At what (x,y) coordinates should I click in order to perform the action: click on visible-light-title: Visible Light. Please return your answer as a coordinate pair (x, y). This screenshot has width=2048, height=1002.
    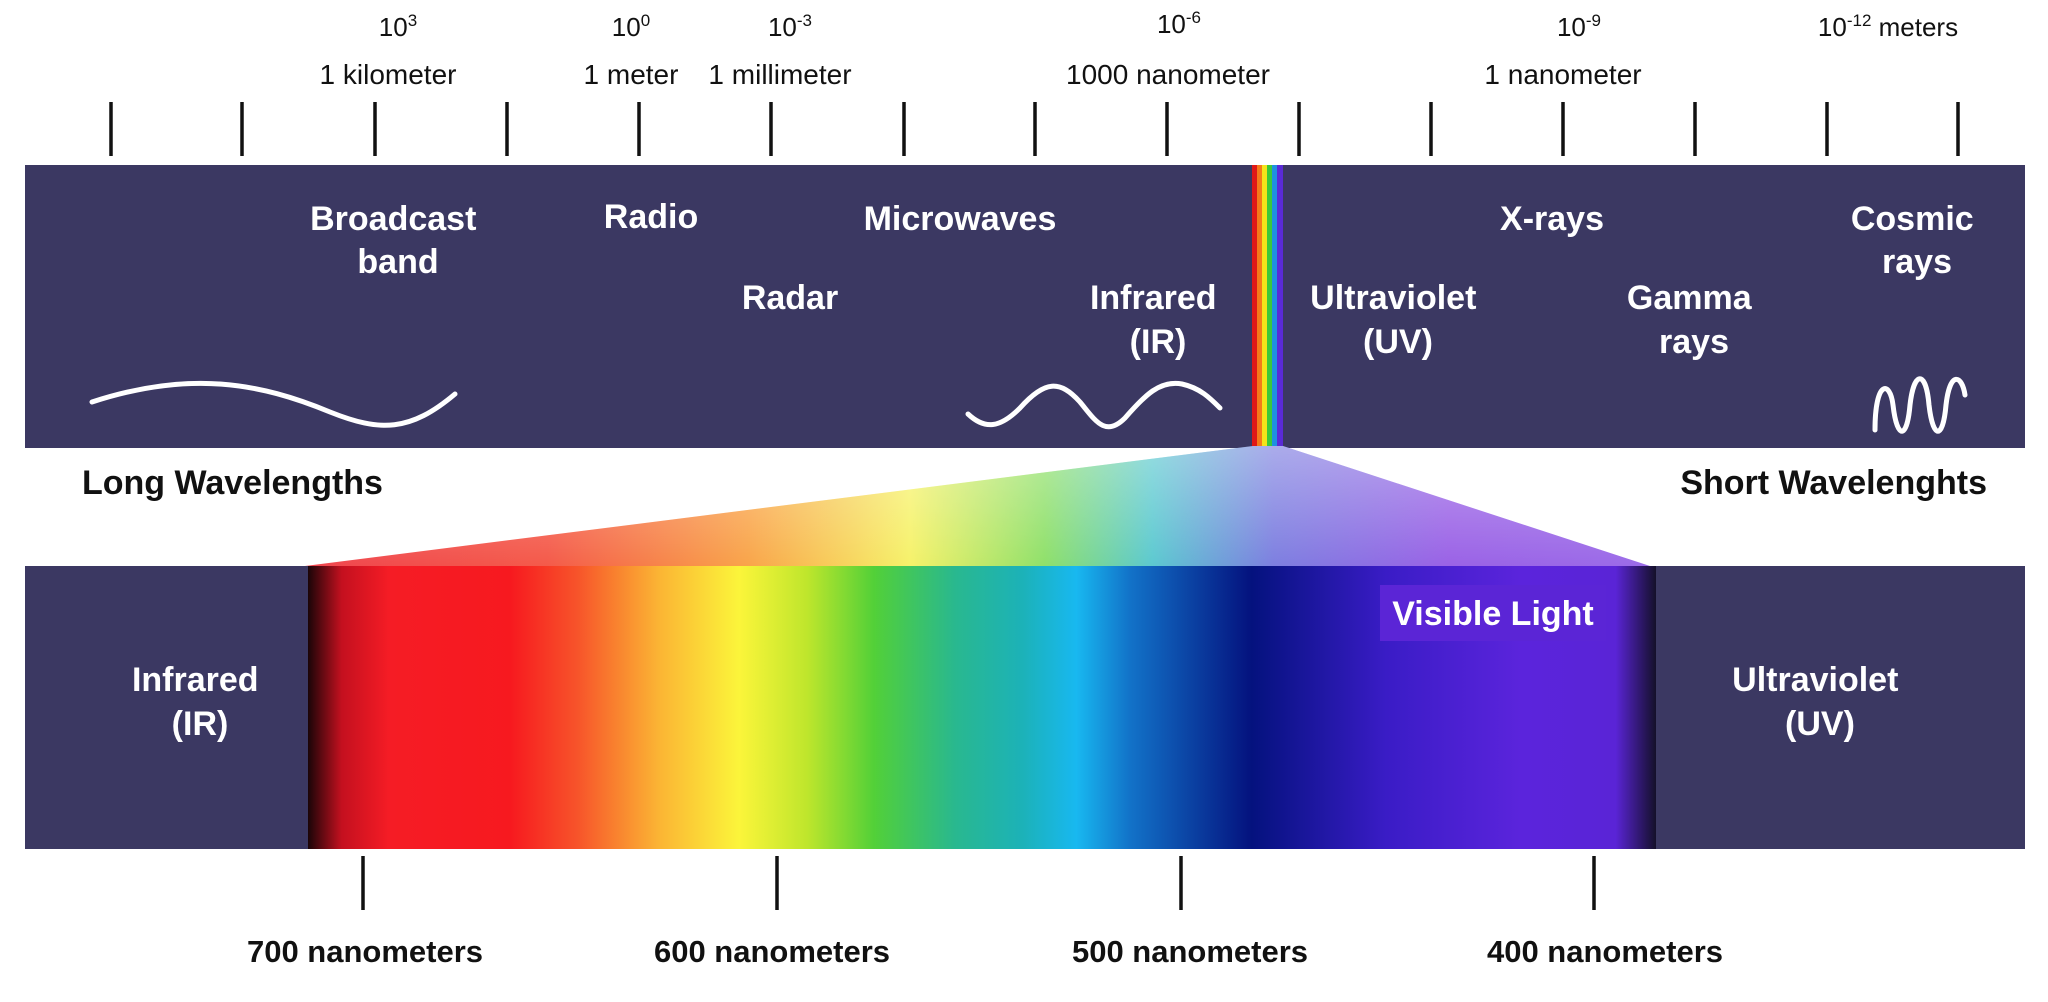
    Looking at the image, I should click on (1493, 614).